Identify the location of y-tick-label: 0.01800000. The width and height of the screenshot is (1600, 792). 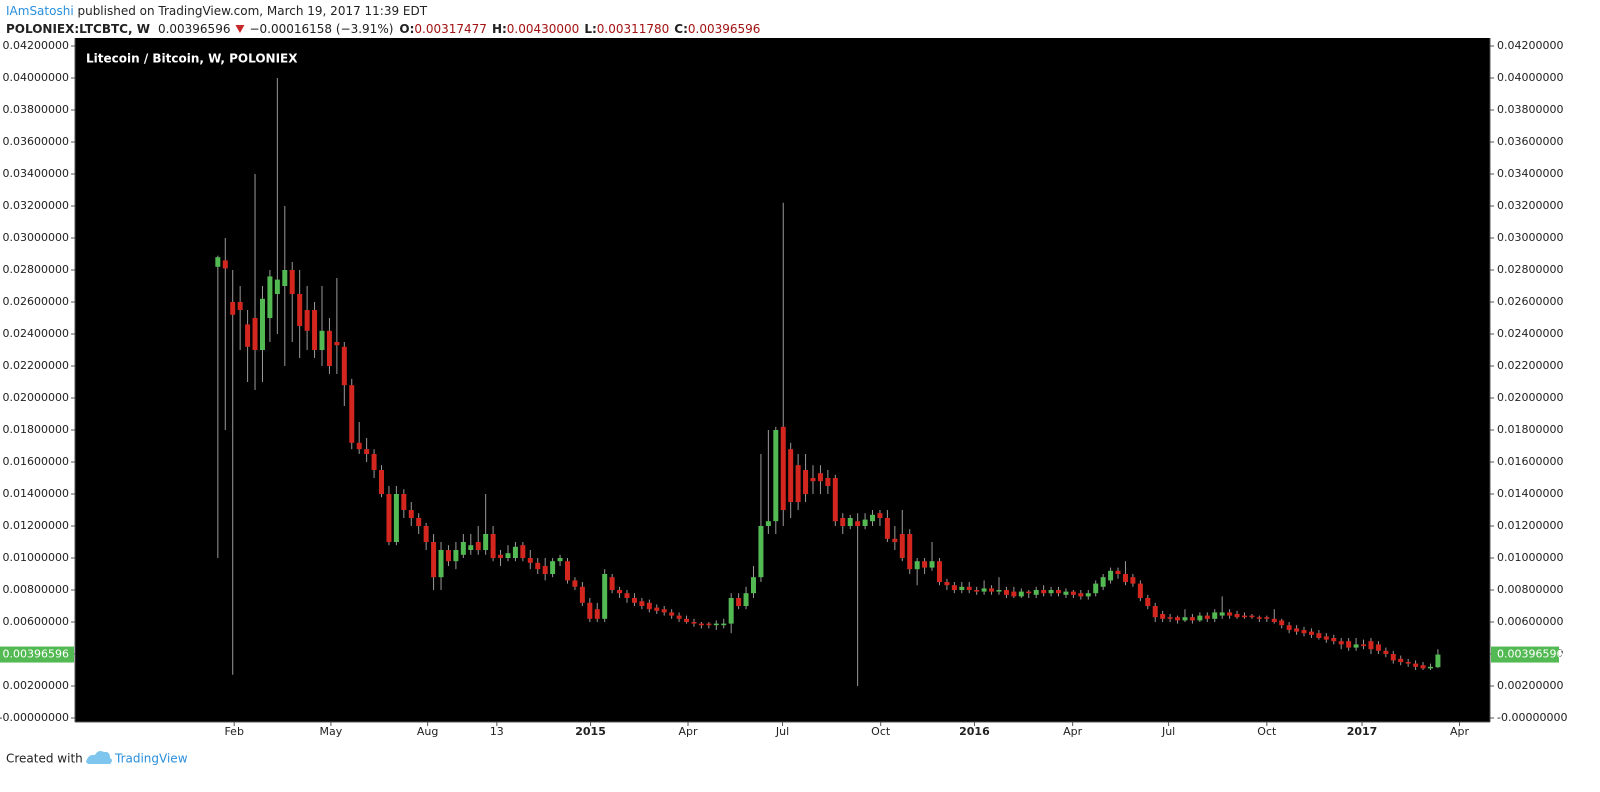
(36, 429).